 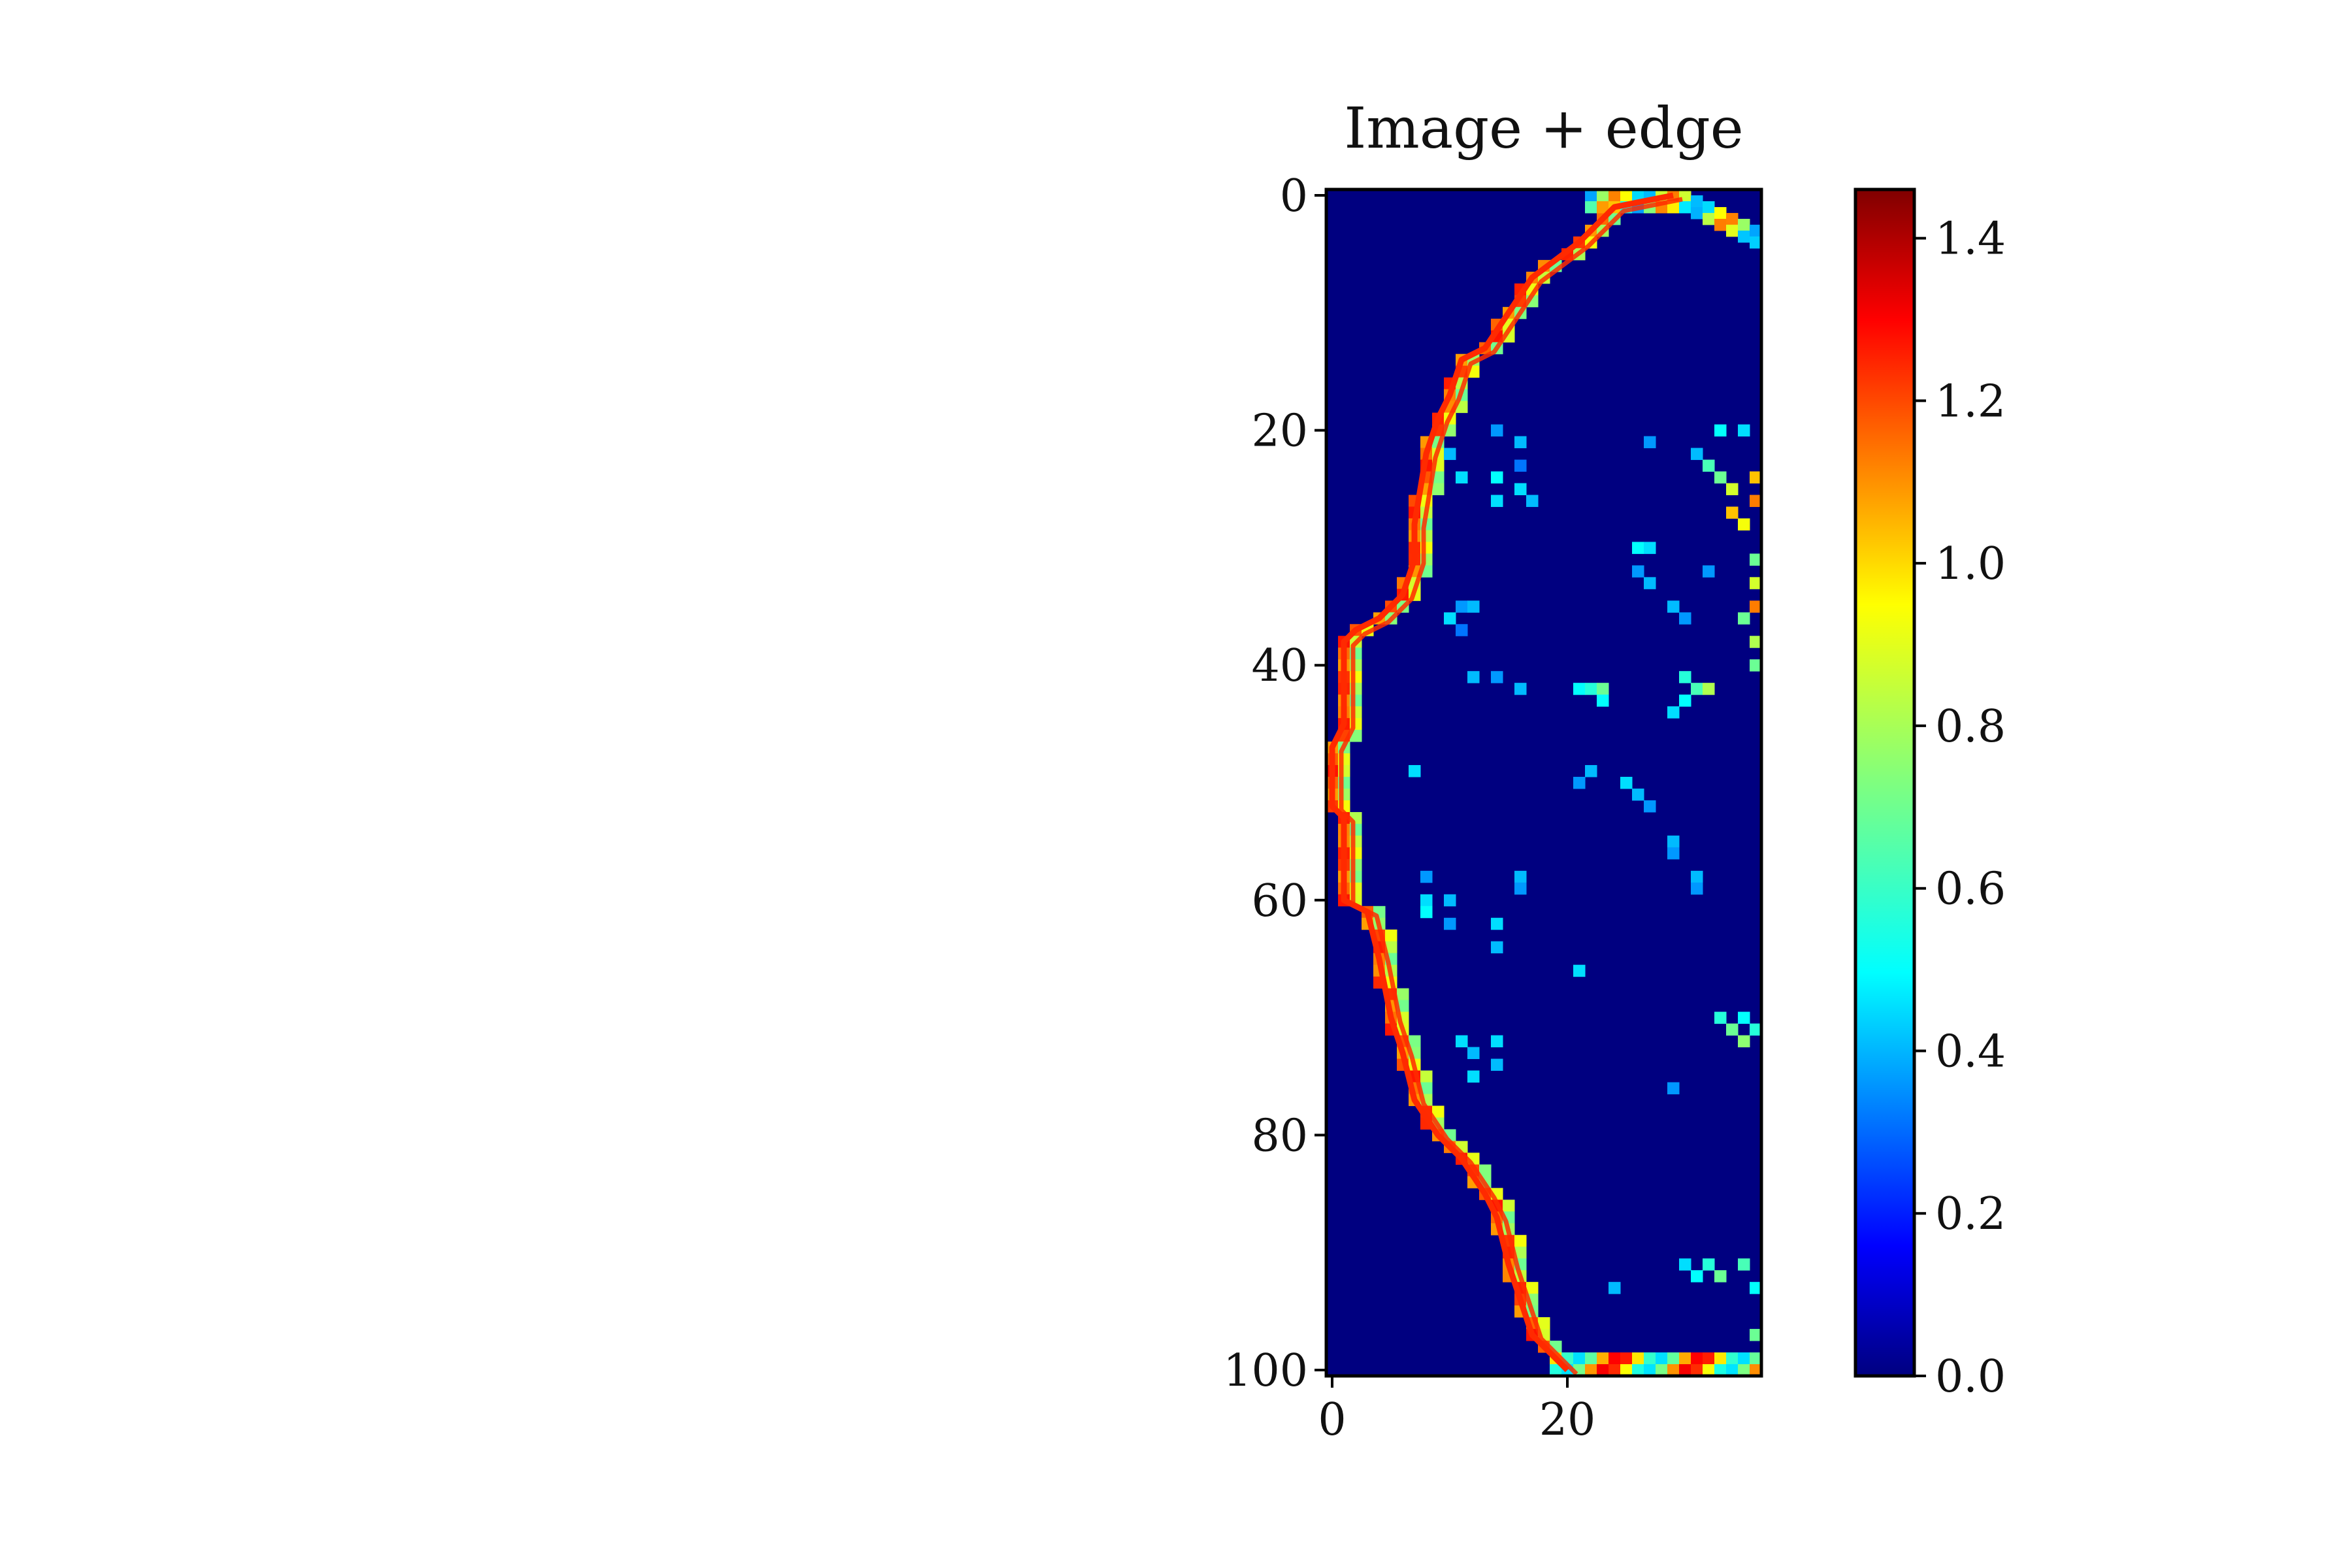 What do you see at coordinates (1511, 786) in the screenshot?
I see `edge-line-inner` at bounding box center [1511, 786].